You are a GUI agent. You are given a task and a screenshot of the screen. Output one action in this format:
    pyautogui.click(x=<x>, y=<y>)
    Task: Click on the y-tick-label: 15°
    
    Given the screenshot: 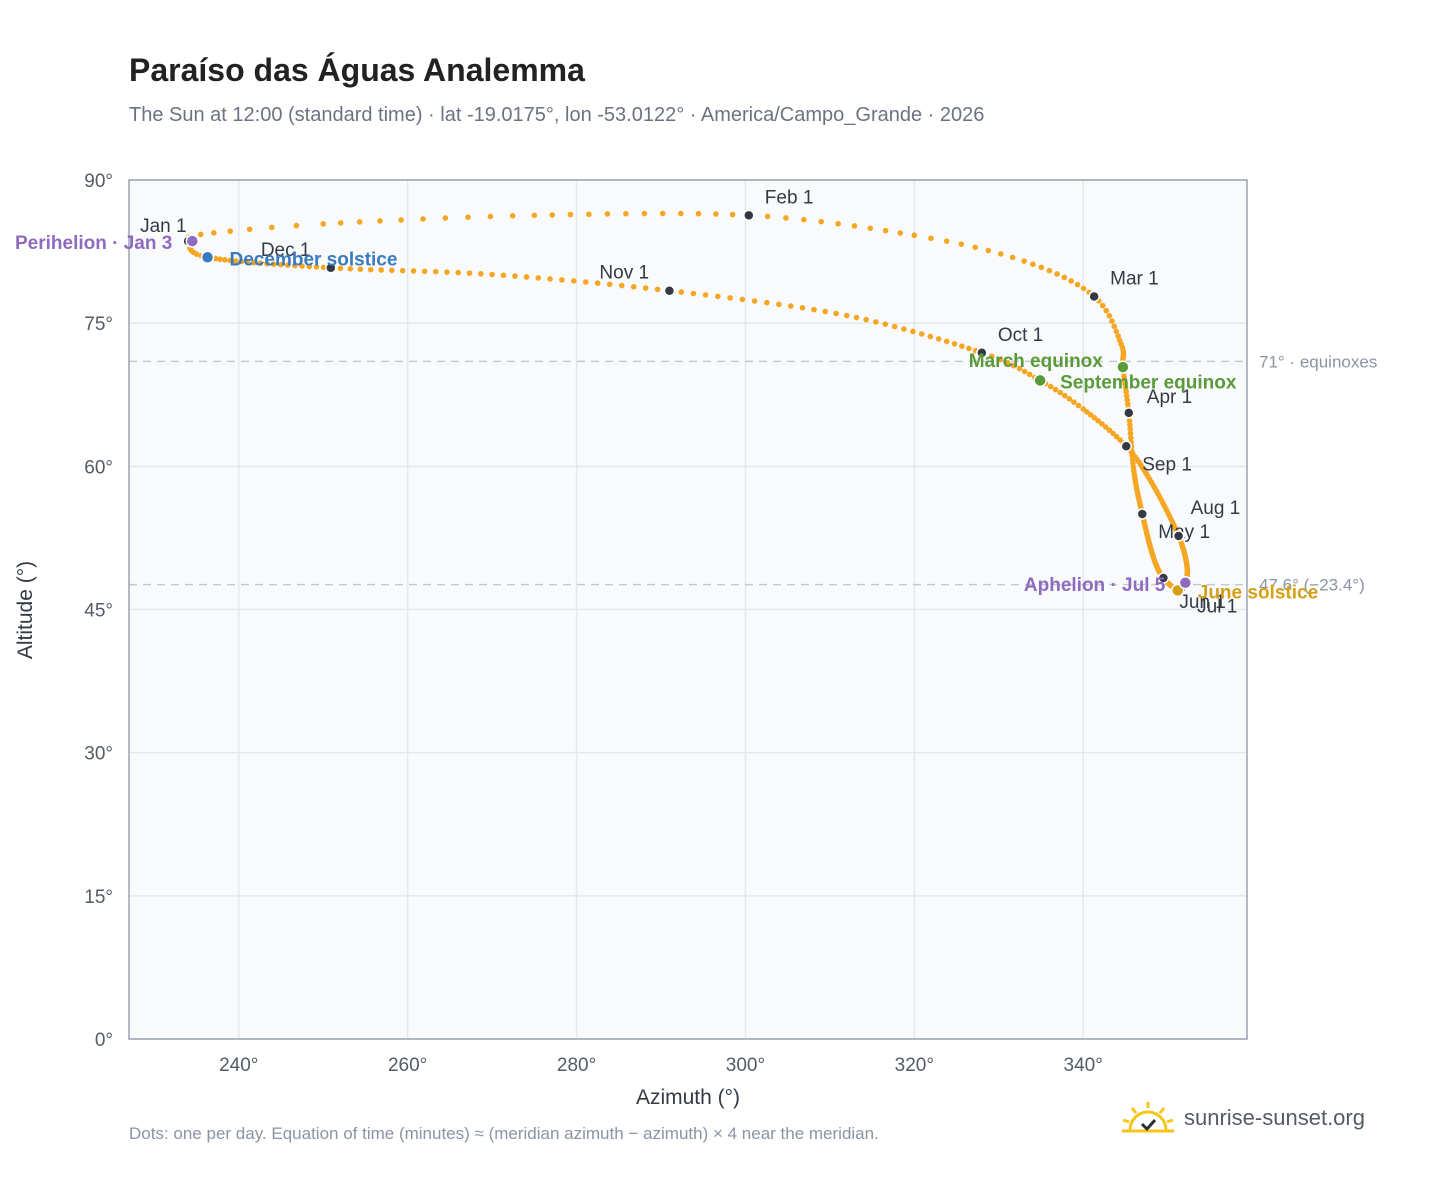 What is the action you would take?
    pyautogui.click(x=98, y=897)
    